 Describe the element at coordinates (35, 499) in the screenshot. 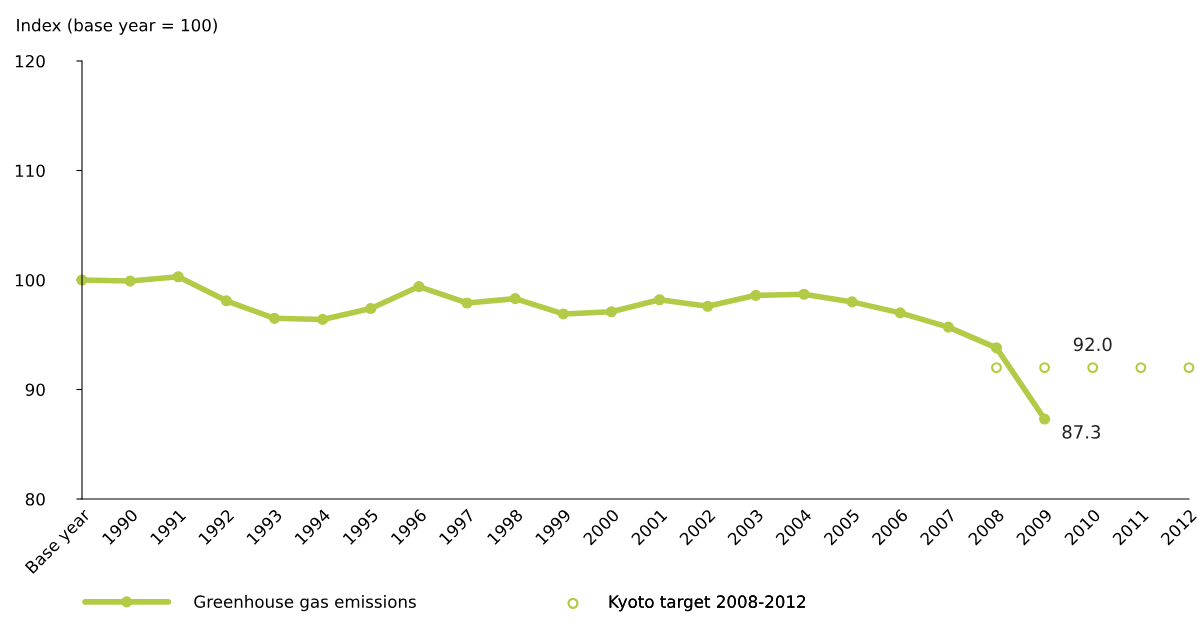

I see `y-tick-label: 80` at that location.